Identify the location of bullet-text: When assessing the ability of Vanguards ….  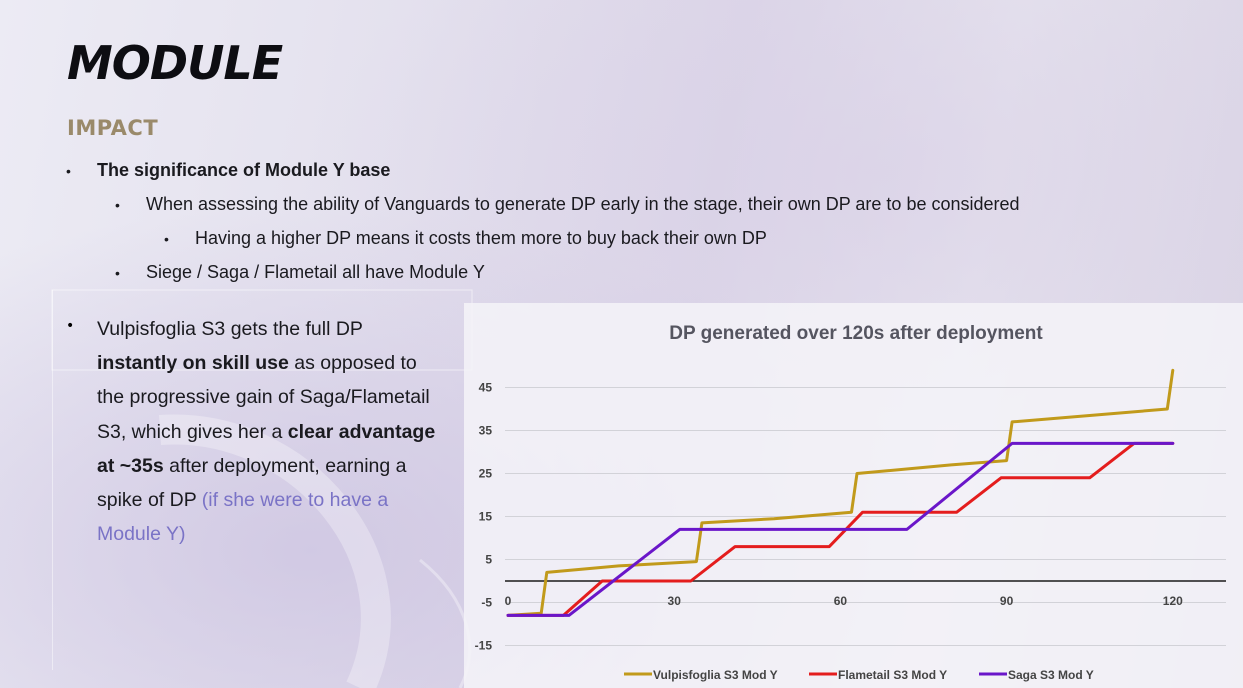
(583, 204).